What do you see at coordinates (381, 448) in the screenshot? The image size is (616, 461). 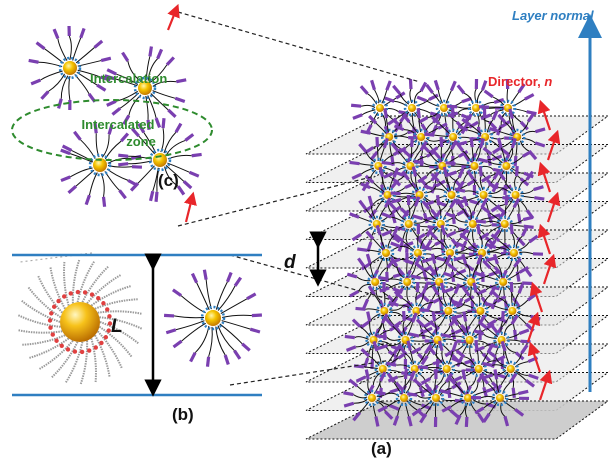 I see `panel-a-label: (a)` at bounding box center [381, 448].